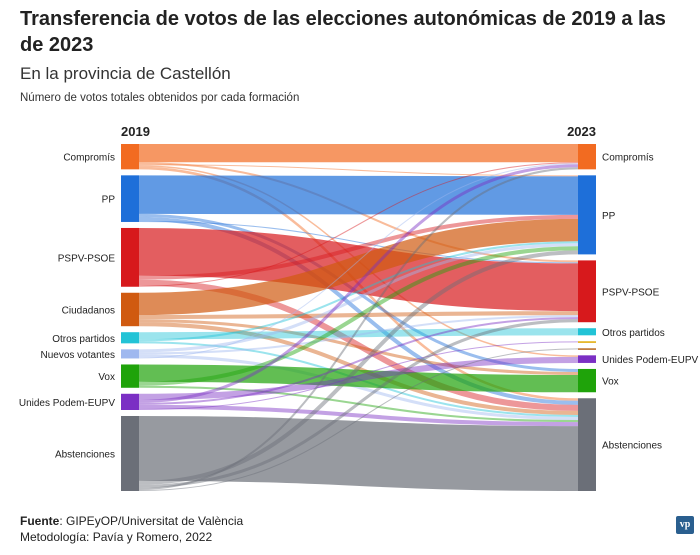  Describe the element at coordinates (632, 446) in the screenshot. I see `target-label: Abstenciones` at that location.